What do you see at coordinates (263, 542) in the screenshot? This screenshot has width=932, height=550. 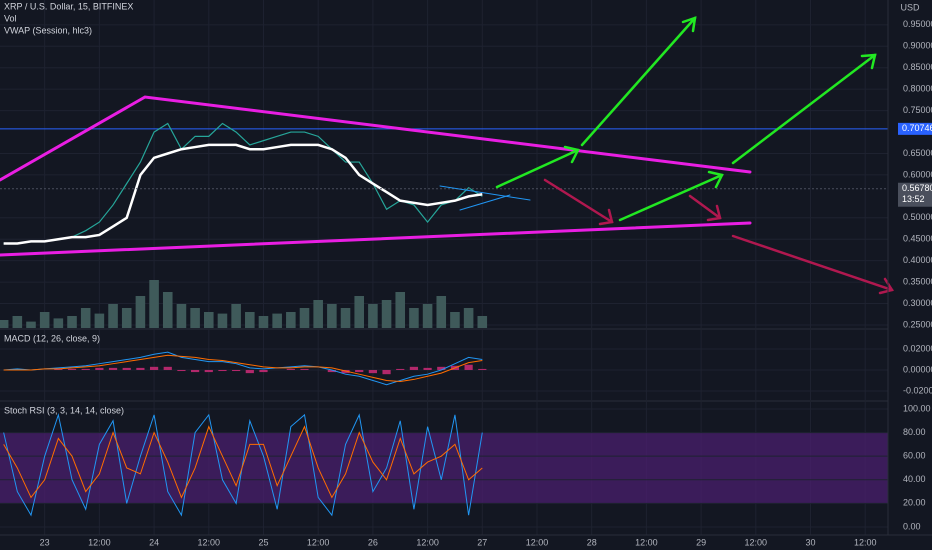 I see `x-tick-label: 25` at bounding box center [263, 542].